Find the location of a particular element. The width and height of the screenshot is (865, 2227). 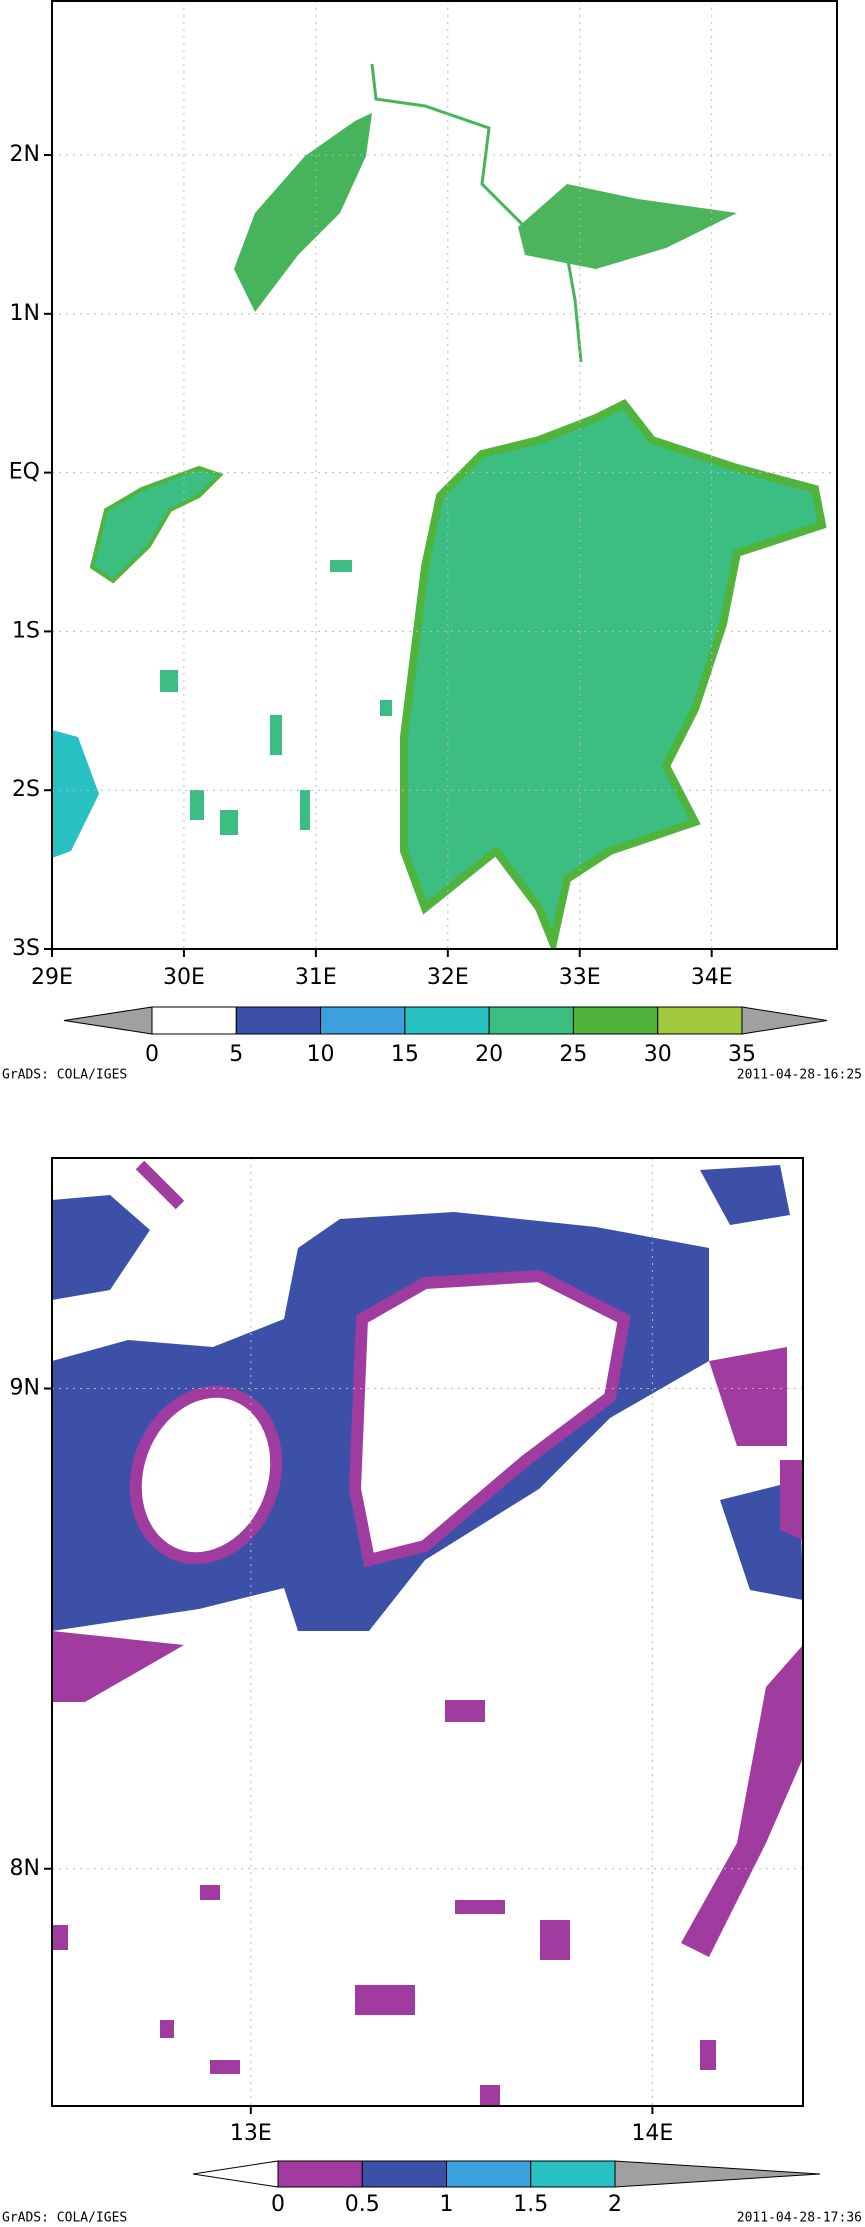

x-tick-label: 32E is located at coordinates (448, 977).